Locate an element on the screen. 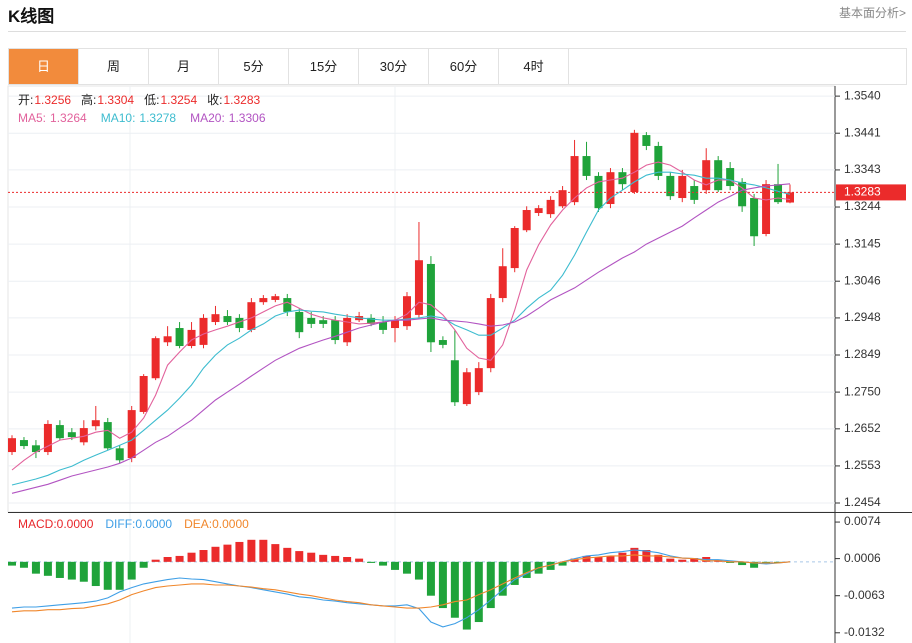 The image size is (912, 643). ohlc-value: 1.3304 is located at coordinates (115, 100).